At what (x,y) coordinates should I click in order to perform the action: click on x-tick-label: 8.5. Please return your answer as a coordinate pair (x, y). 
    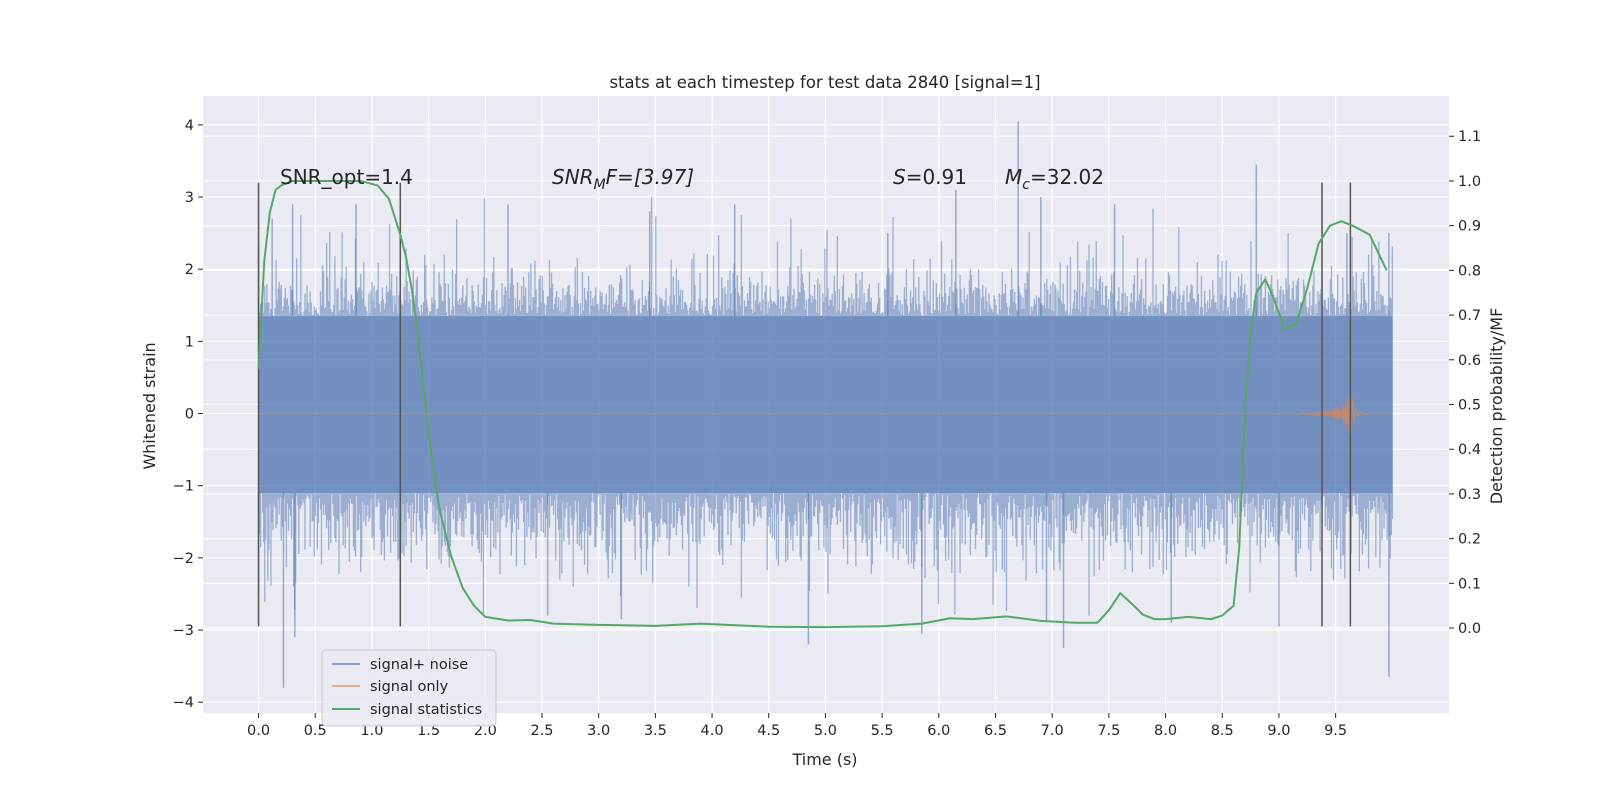
    Looking at the image, I should click on (1222, 731).